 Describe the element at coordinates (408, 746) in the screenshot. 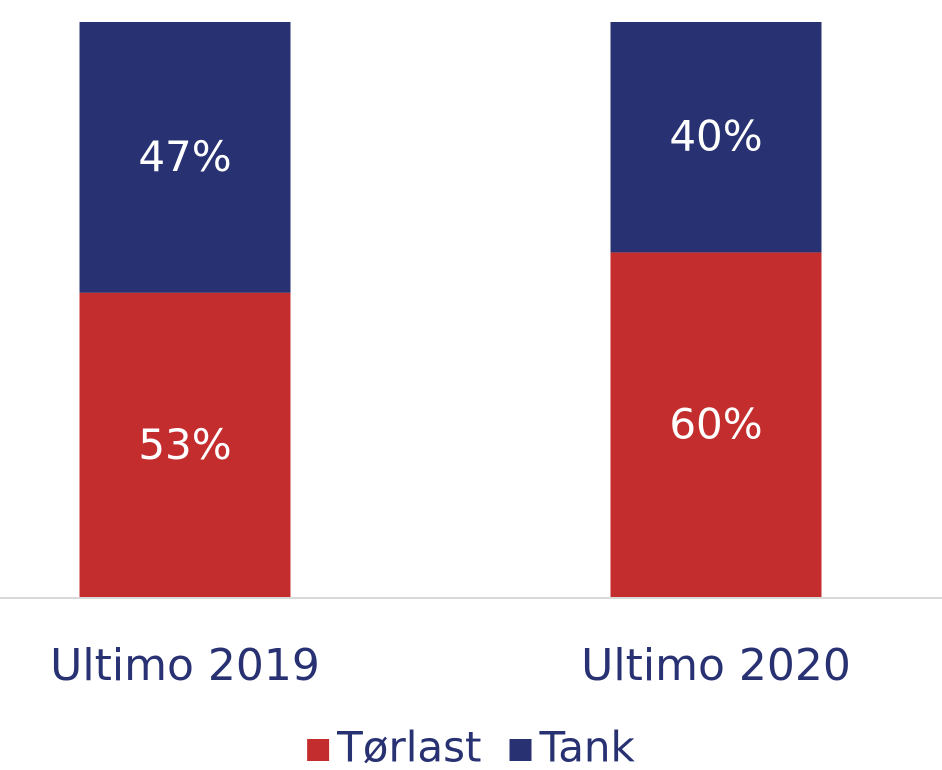

I see `legend-label: Tørlast` at that location.